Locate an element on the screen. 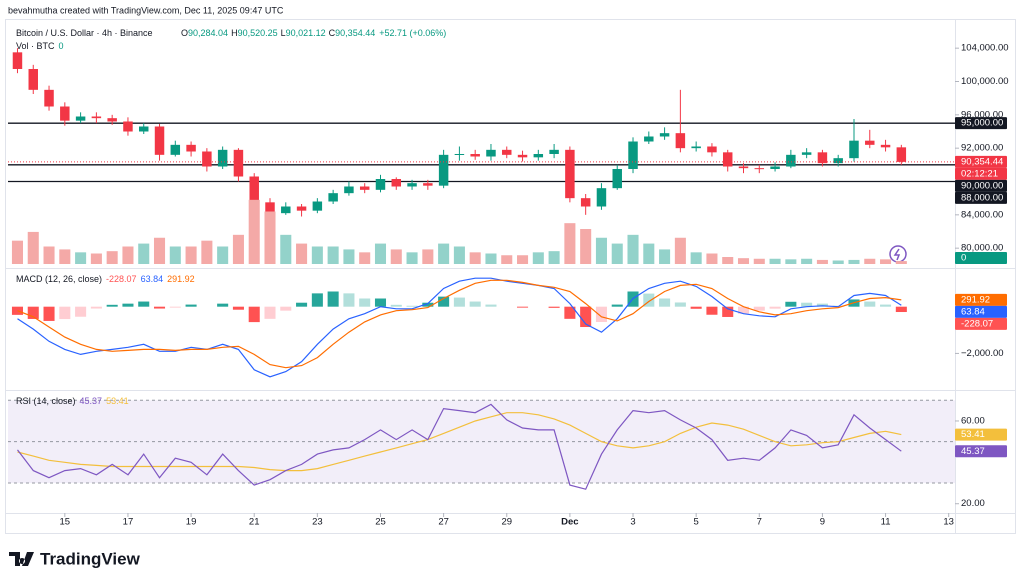  histogram-label-box is located at coordinates (981, 323).